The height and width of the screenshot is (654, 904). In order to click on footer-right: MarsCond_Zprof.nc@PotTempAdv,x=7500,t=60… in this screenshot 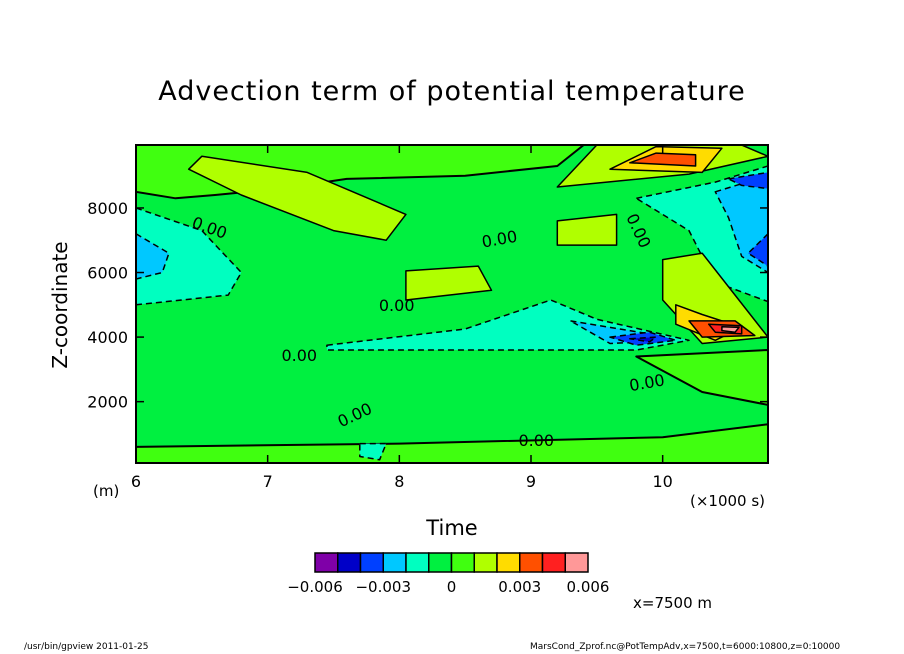, I will do `click(685, 647)`.